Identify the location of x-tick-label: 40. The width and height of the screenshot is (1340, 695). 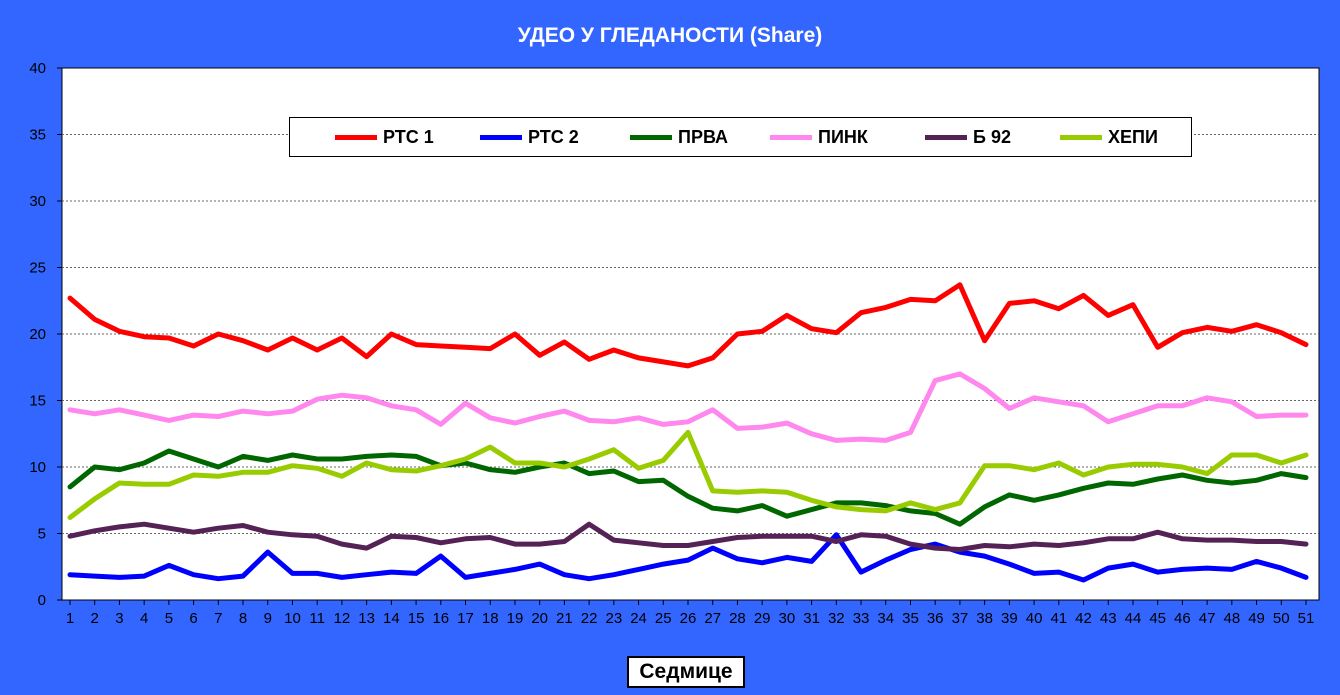
(1034, 618).